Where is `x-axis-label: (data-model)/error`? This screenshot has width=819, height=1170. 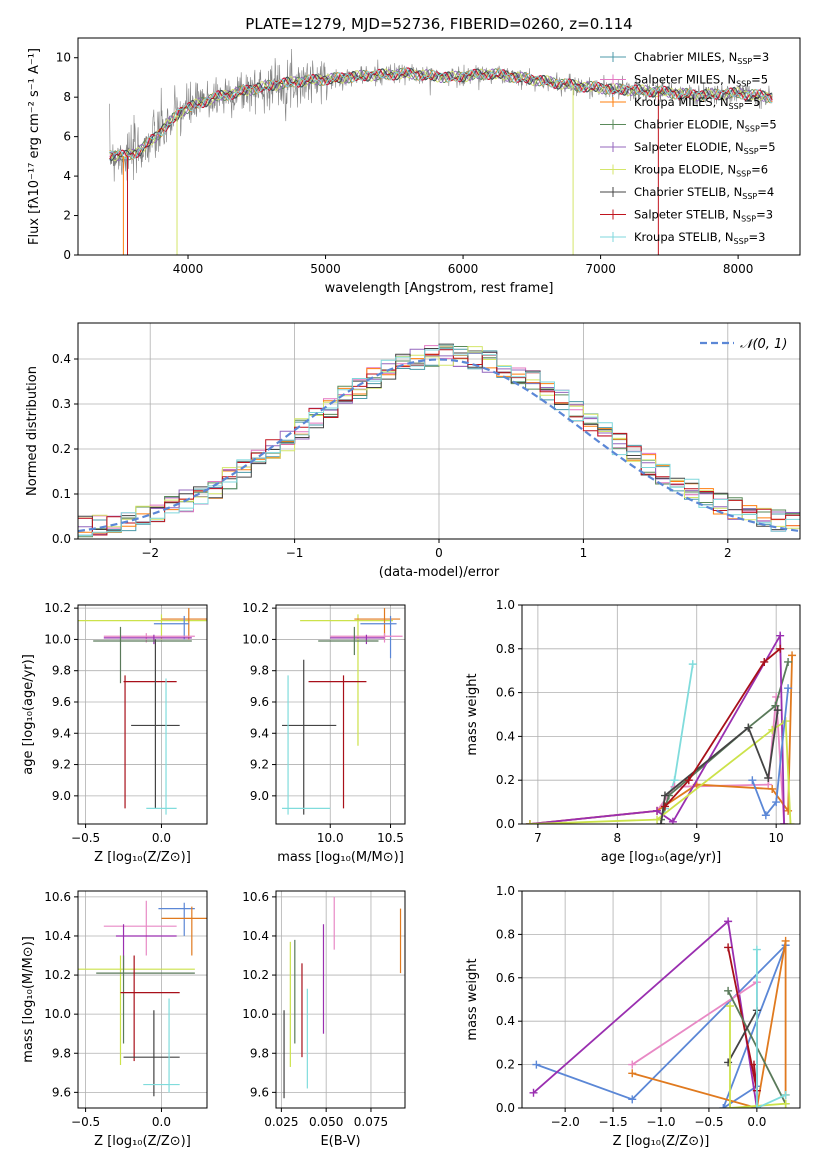
x-axis-label: (data-model)/error is located at coordinates (439, 572).